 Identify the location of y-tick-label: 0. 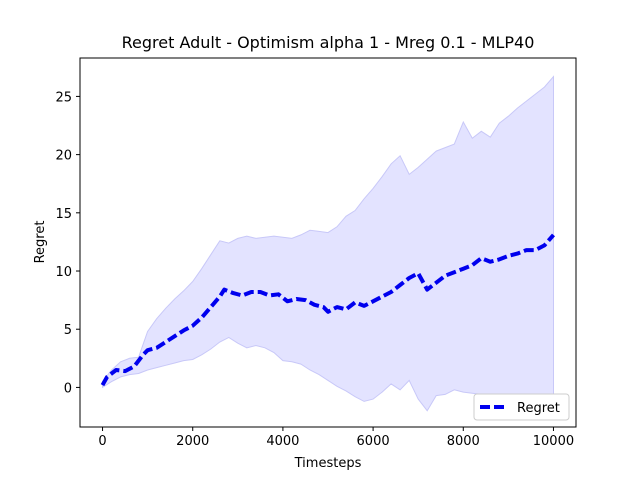
(68, 388).